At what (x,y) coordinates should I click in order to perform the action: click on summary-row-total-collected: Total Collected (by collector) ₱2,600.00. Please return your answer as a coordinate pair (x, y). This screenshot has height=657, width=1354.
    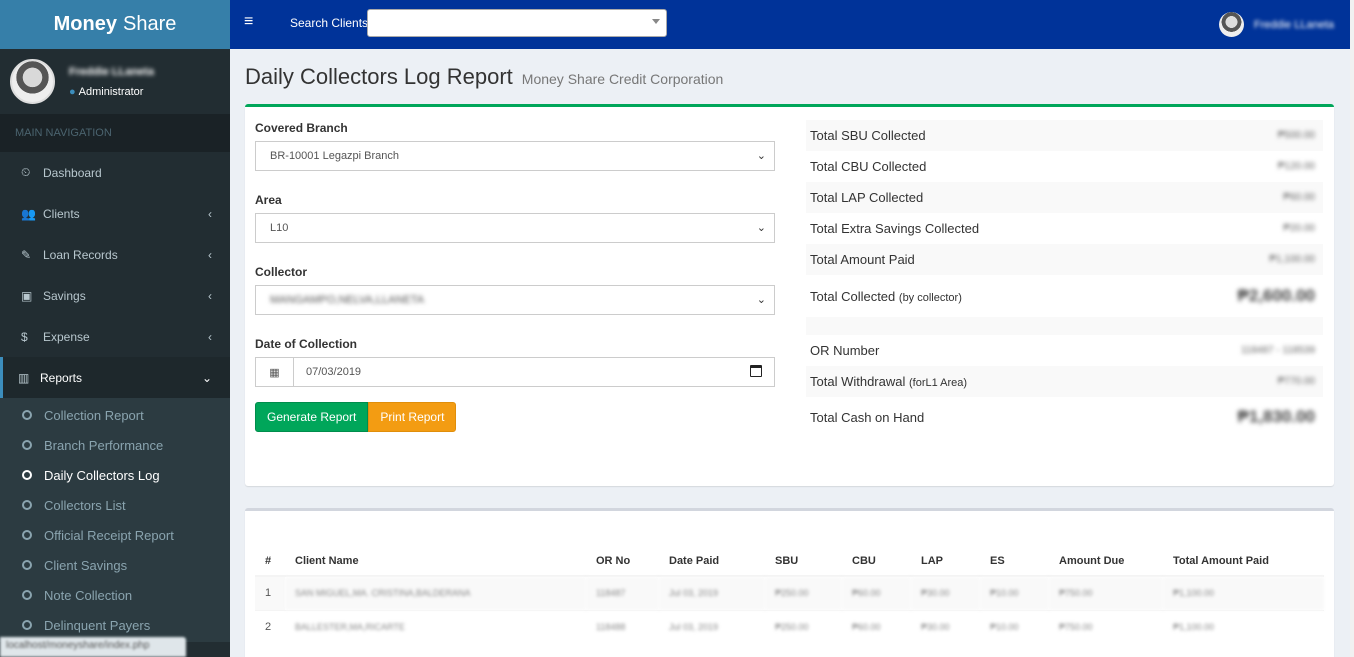
    Looking at the image, I should click on (1064, 296).